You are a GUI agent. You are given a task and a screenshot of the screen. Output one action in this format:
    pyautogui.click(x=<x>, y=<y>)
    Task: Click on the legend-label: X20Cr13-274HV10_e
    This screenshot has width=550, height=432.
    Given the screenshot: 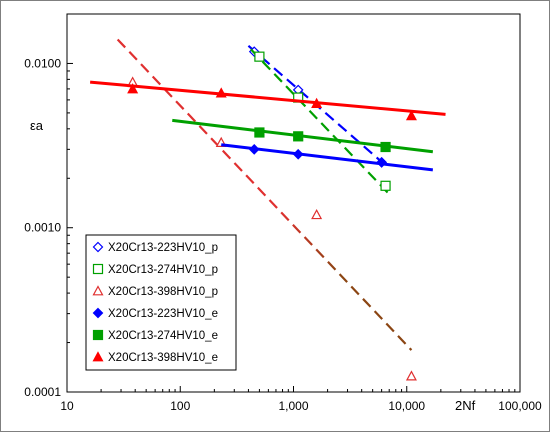 What is the action you would take?
    pyautogui.click(x=163, y=336)
    